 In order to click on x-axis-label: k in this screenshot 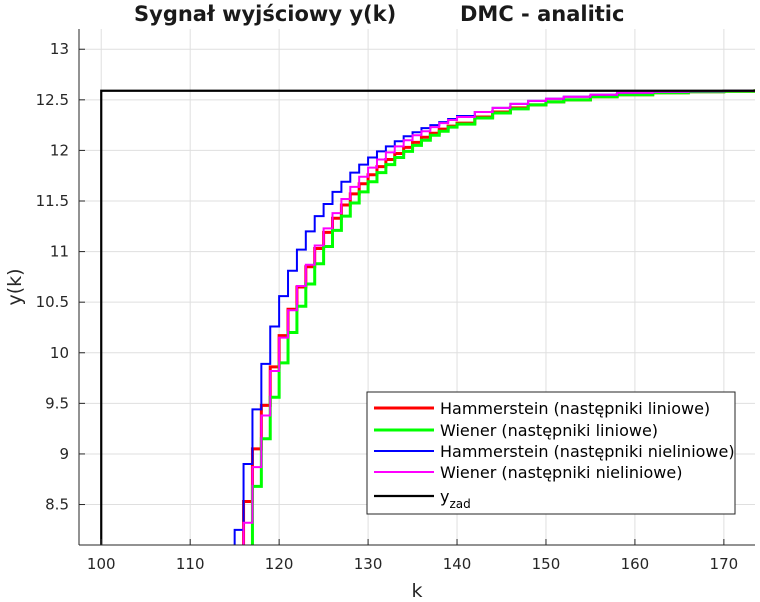, I will do `click(416, 591)`.